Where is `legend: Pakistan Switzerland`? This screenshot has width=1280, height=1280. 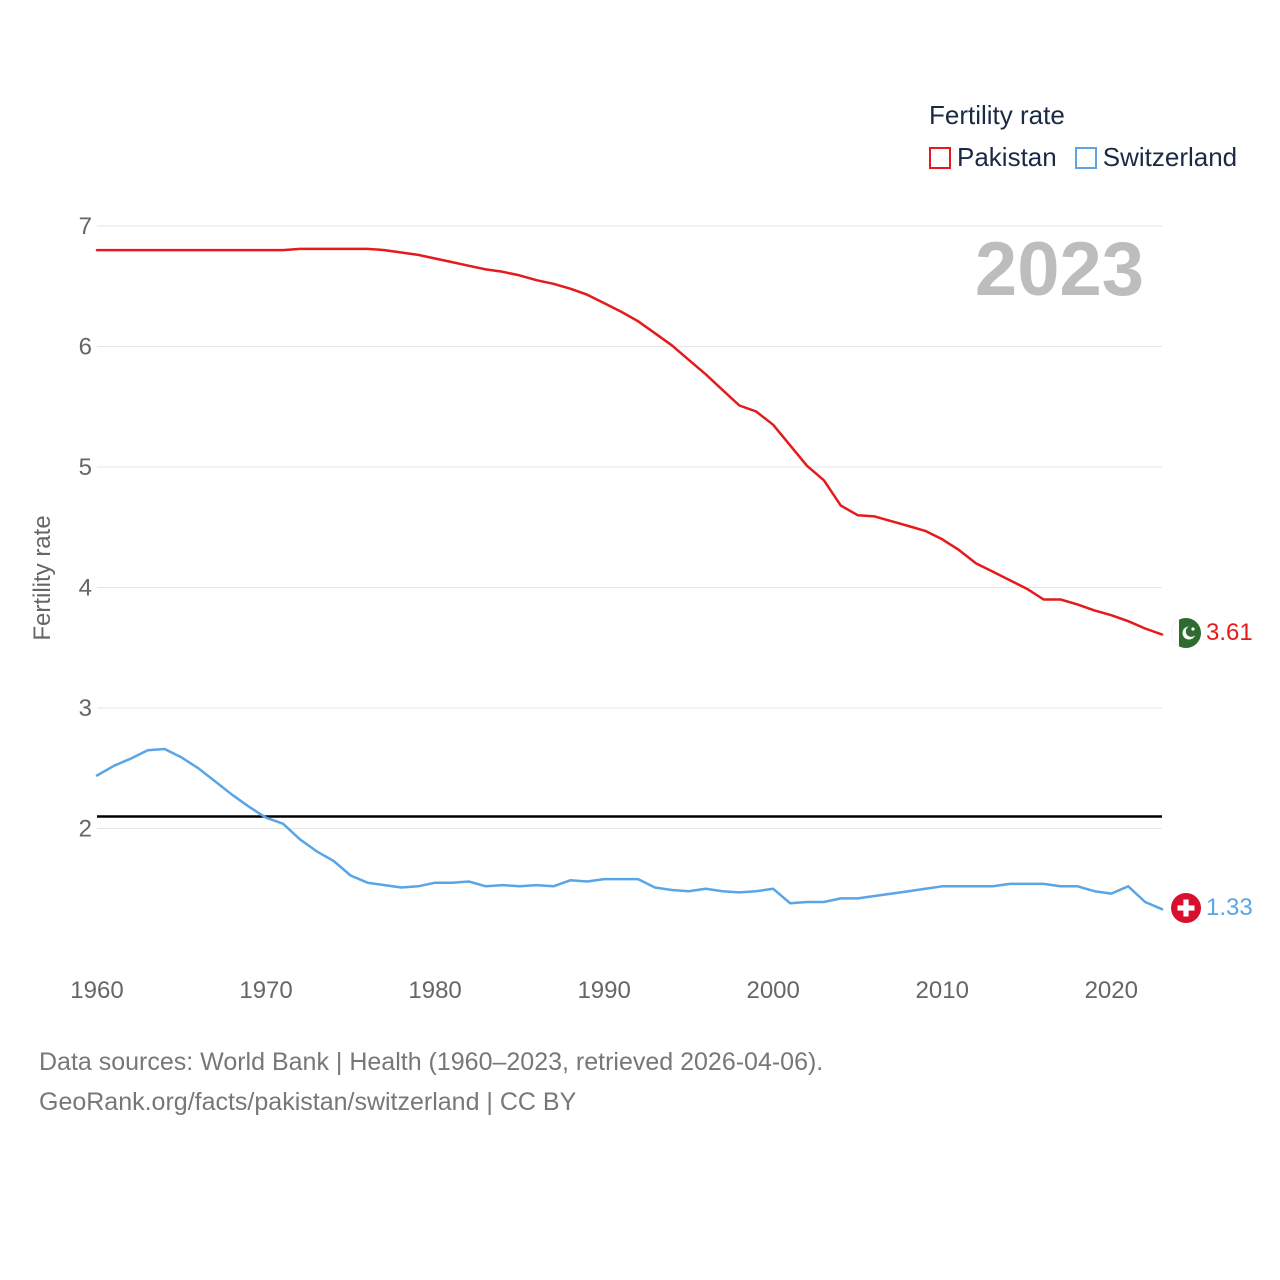 legend: Pakistan Switzerland is located at coordinates (1092, 157).